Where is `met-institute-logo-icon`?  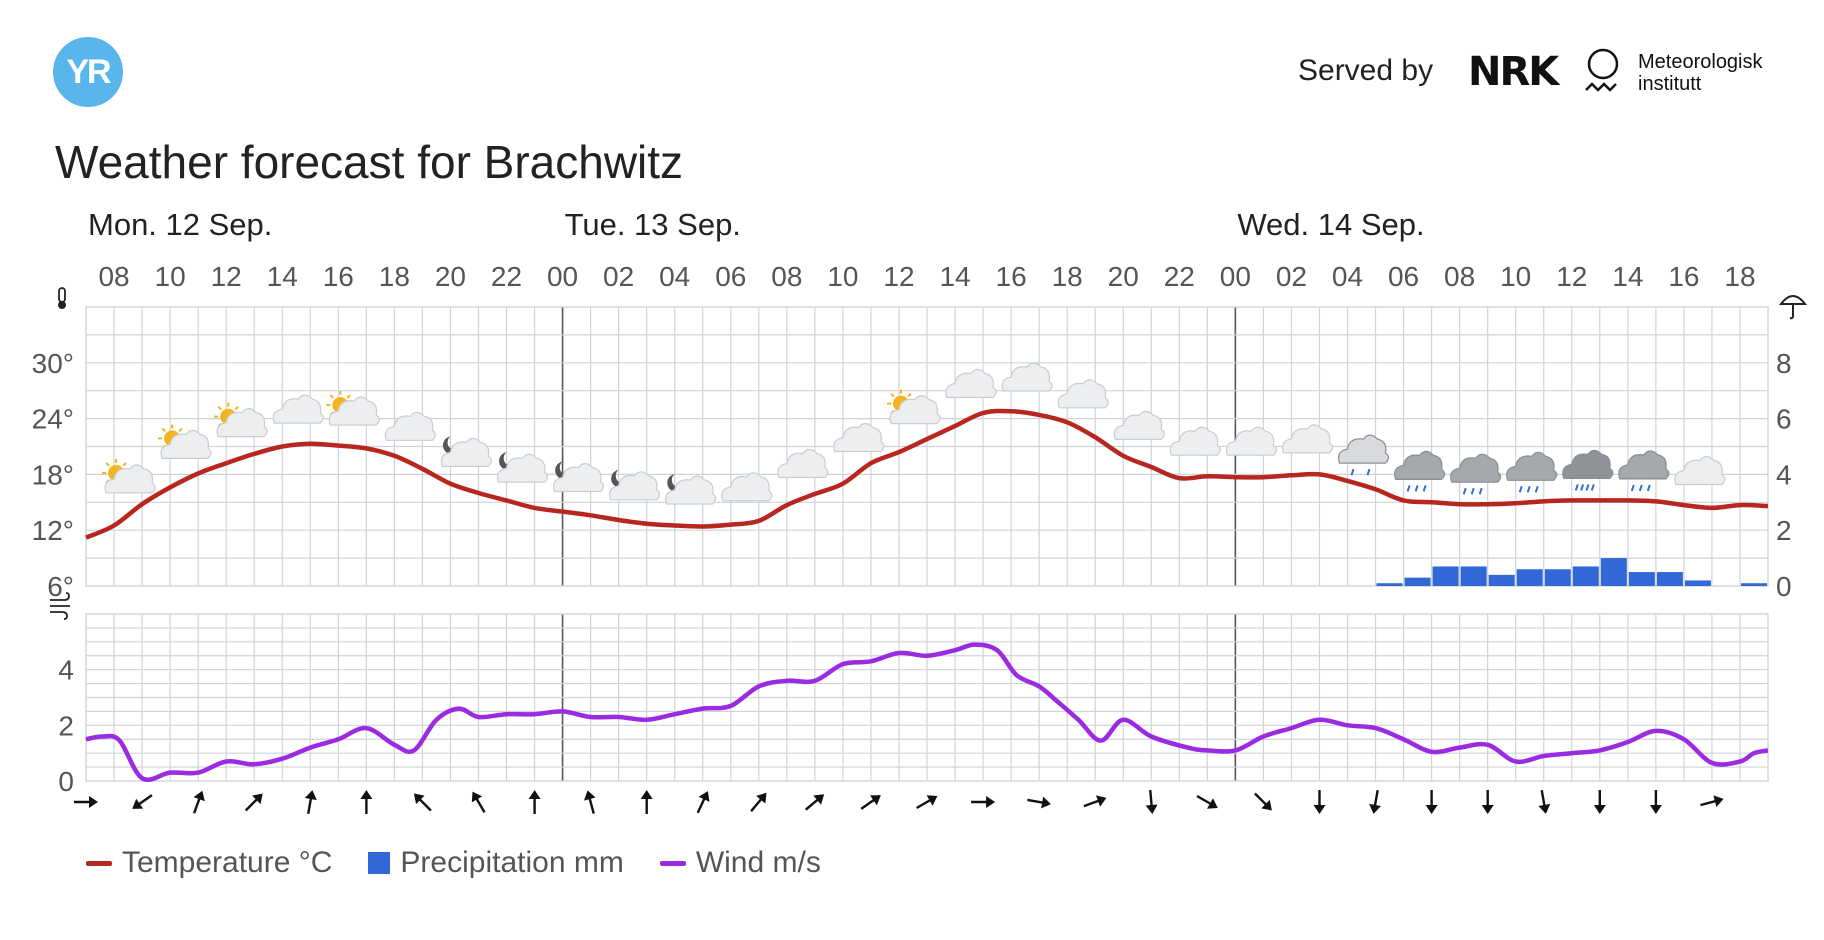
met-institute-logo-icon is located at coordinates (1603, 74).